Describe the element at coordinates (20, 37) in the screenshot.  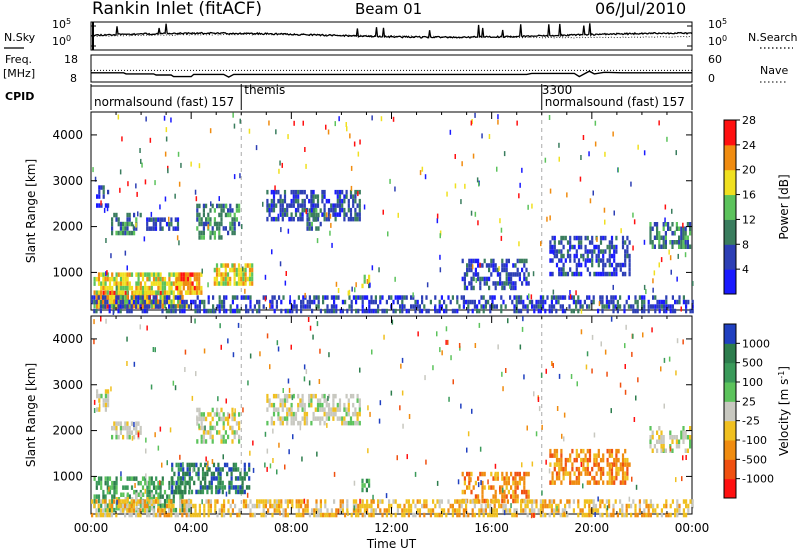
I see `noise-left-label: N.Sky` at that location.